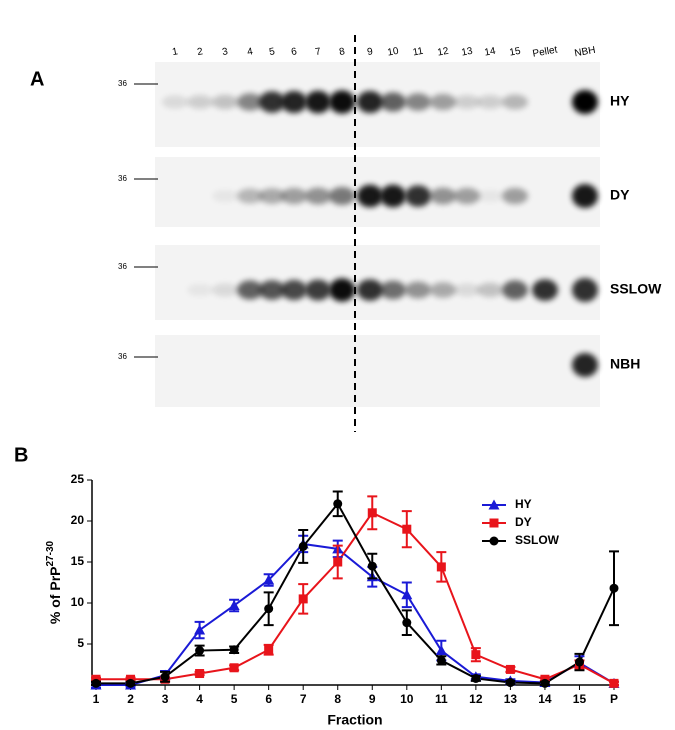  What do you see at coordinates (393, 52) in the screenshot?
I see `lane-label: 10` at bounding box center [393, 52].